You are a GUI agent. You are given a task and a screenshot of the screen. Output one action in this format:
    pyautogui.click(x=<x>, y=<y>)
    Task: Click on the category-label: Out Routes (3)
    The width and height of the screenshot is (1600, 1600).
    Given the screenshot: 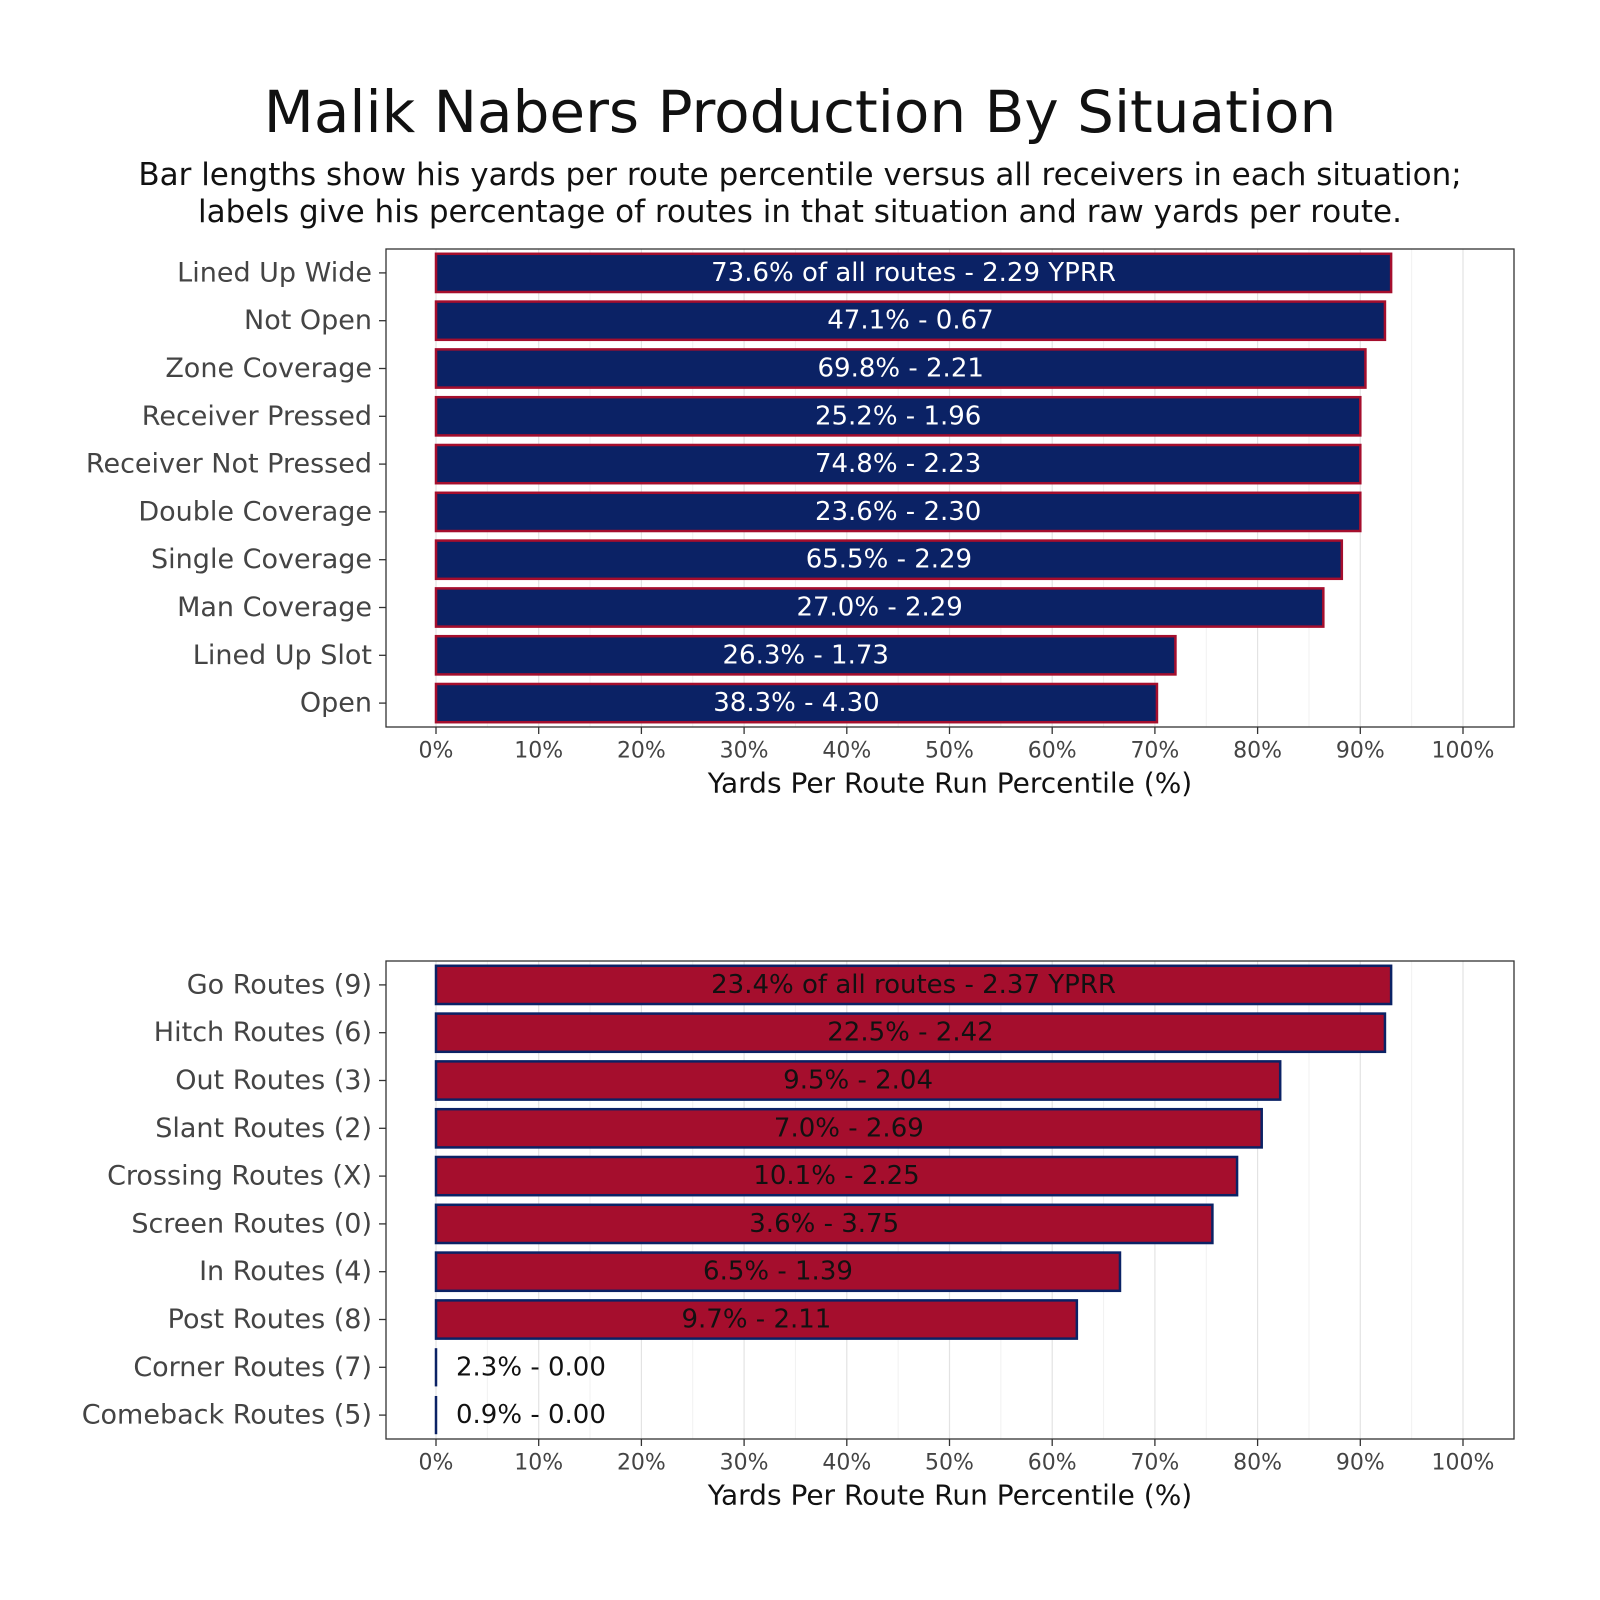 What is the action you would take?
    pyautogui.click(x=273, y=1080)
    